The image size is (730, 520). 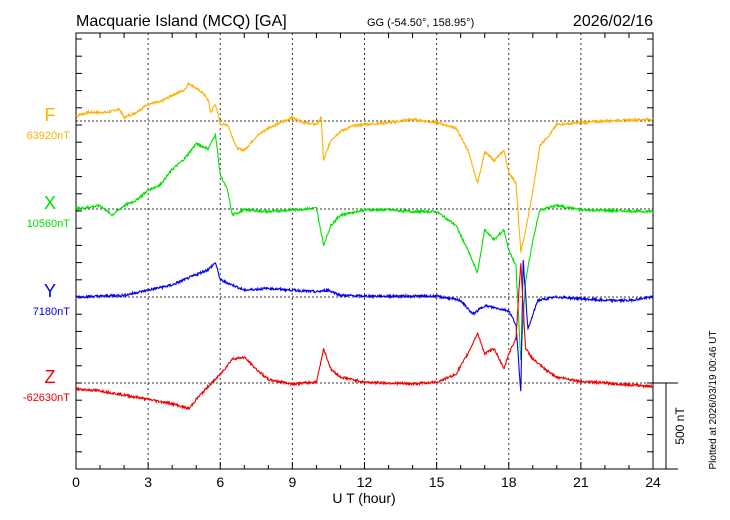 What do you see at coordinates (613, 21) in the screenshot?
I see `date-label: 2026/02/16` at bounding box center [613, 21].